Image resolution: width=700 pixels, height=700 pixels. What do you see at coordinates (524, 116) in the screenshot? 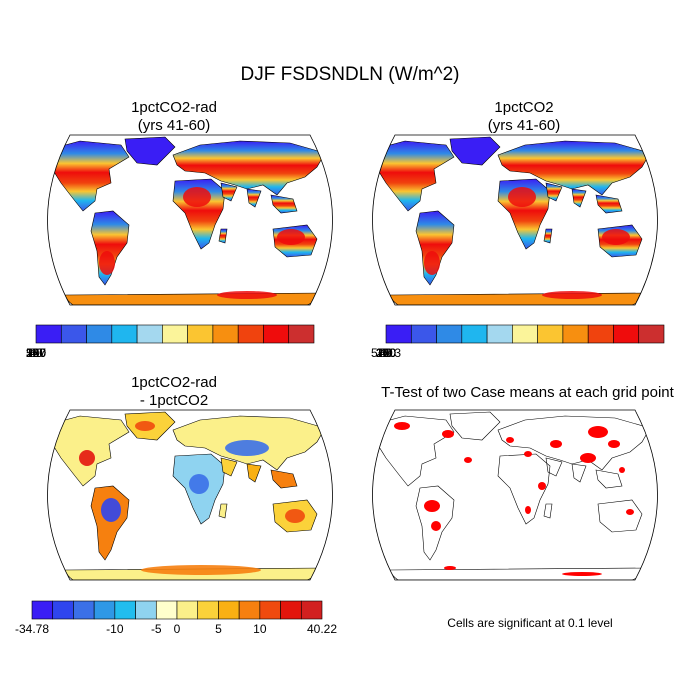
I see `panel-title-1pctco2: 1pctCO2 (yrs 41-60)` at bounding box center [524, 116].